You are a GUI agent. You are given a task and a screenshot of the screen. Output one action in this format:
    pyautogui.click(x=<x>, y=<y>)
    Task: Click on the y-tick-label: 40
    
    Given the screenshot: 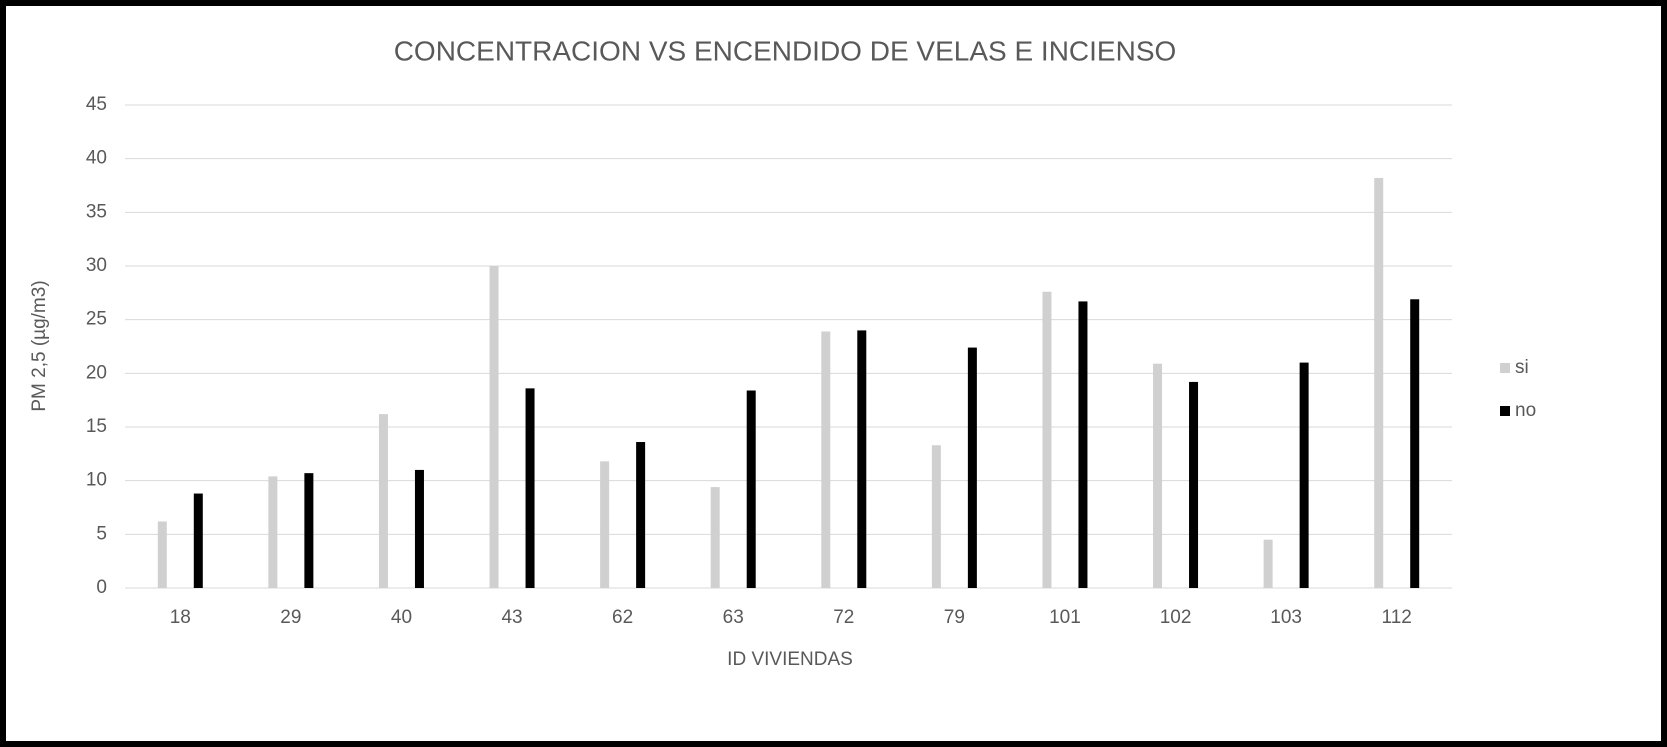 What is the action you would take?
    pyautogui.click(x=96, y=158)
    